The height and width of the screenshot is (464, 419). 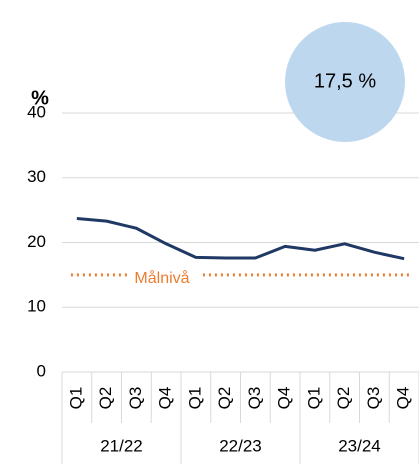 What do you see at coordinates (240, 445) in the screenshot?
I see `group-label: 22/23` at bounding box center [240, 445].